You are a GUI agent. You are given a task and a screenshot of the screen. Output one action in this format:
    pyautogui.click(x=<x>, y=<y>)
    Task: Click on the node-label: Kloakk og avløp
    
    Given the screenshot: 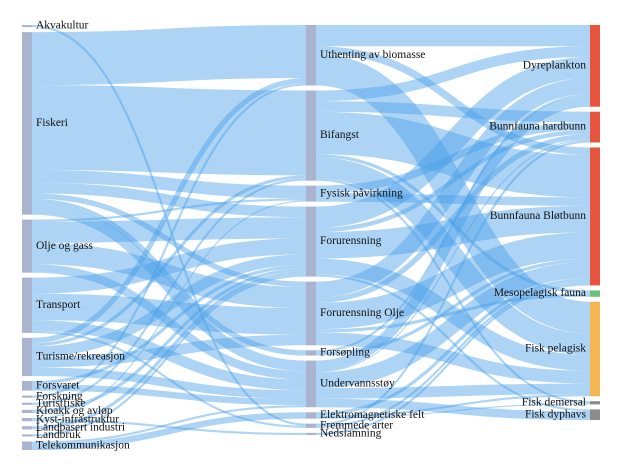 What is the action you would take?
    pyautogui.click(x=74, y=411)
    